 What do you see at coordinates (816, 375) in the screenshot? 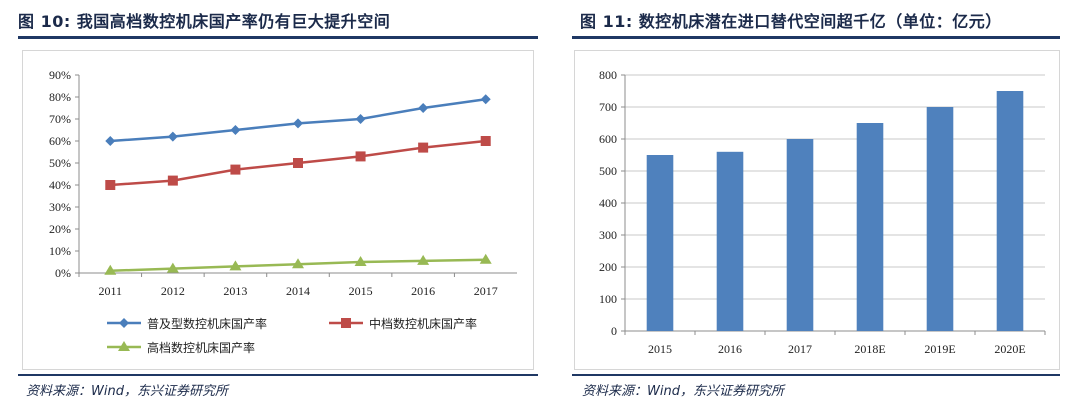
I see `right-source-rule` at bounding box center [816, 375].